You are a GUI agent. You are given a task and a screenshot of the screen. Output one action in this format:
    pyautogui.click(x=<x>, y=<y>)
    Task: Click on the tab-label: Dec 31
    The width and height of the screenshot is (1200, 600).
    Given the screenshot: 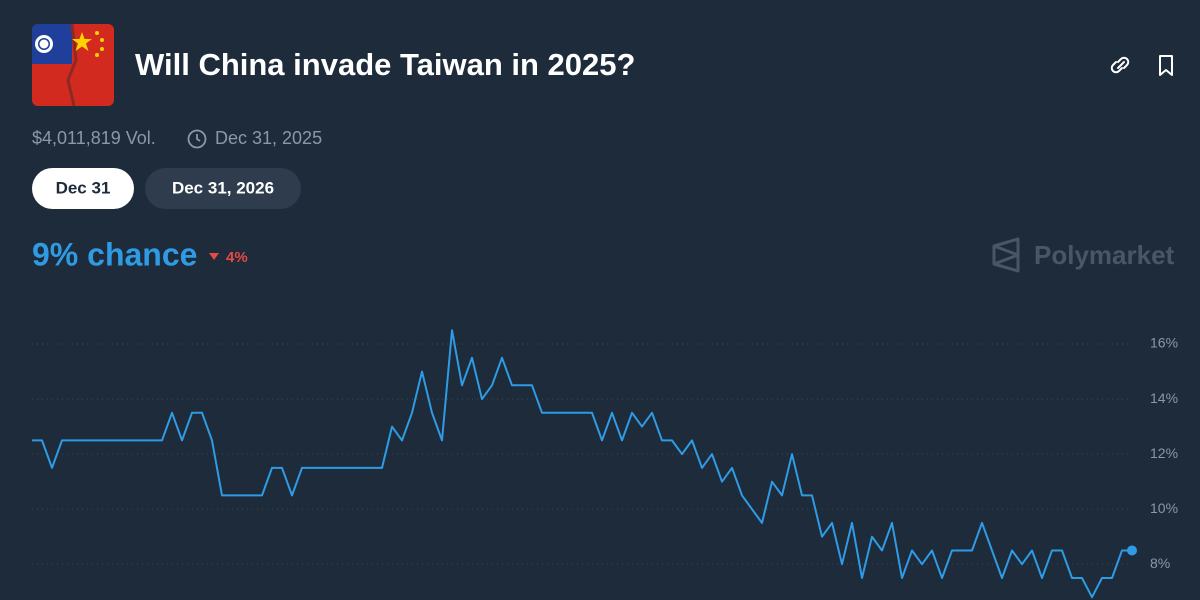 What is the action you would take?
    pyautogui.click(x=83, y=187)
    